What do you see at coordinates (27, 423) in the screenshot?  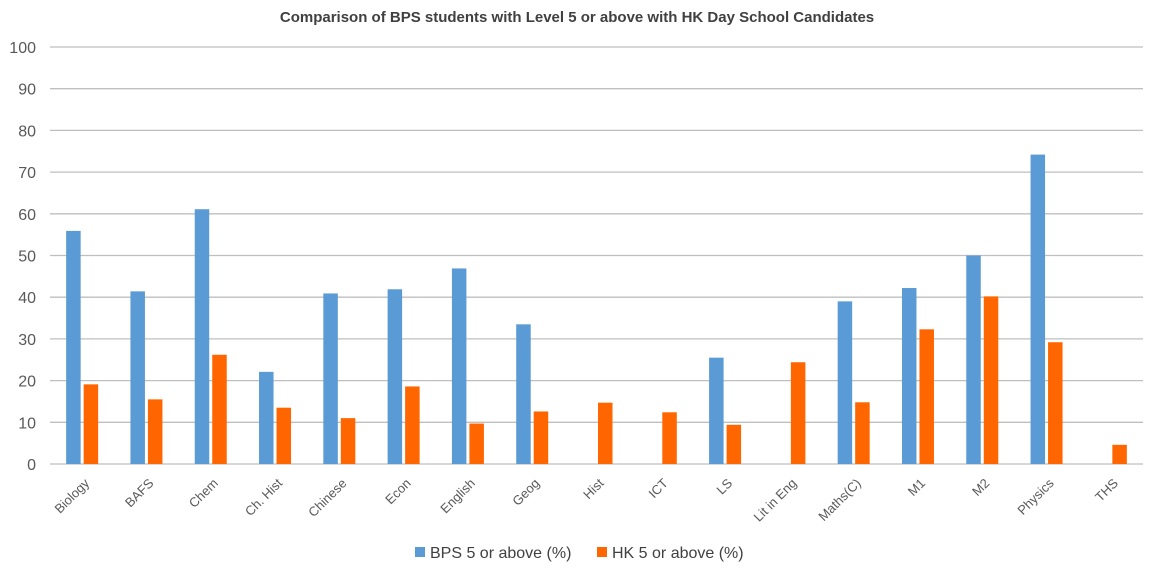 I see `y-tick-label: 10` at bounding box center [27, 423].